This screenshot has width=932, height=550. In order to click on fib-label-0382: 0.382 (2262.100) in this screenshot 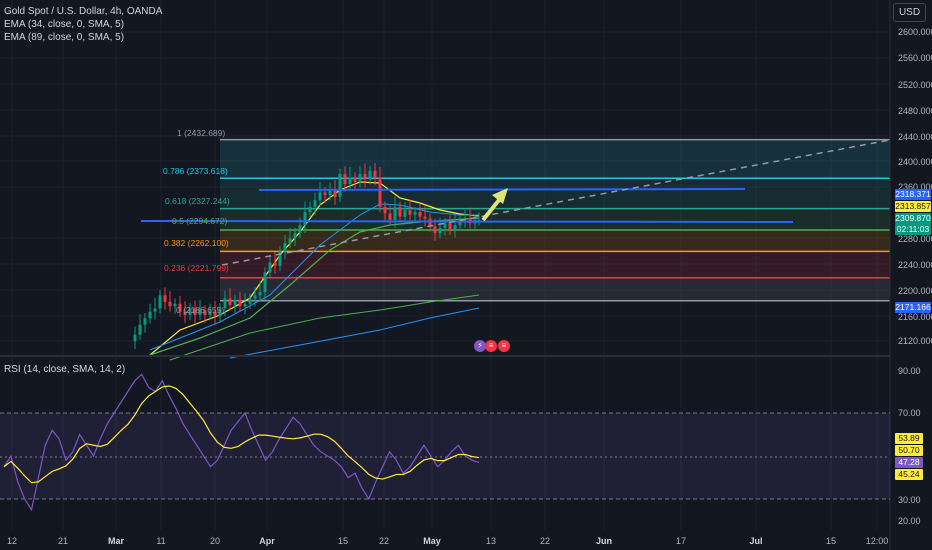, I will do `click(196, 243)`.